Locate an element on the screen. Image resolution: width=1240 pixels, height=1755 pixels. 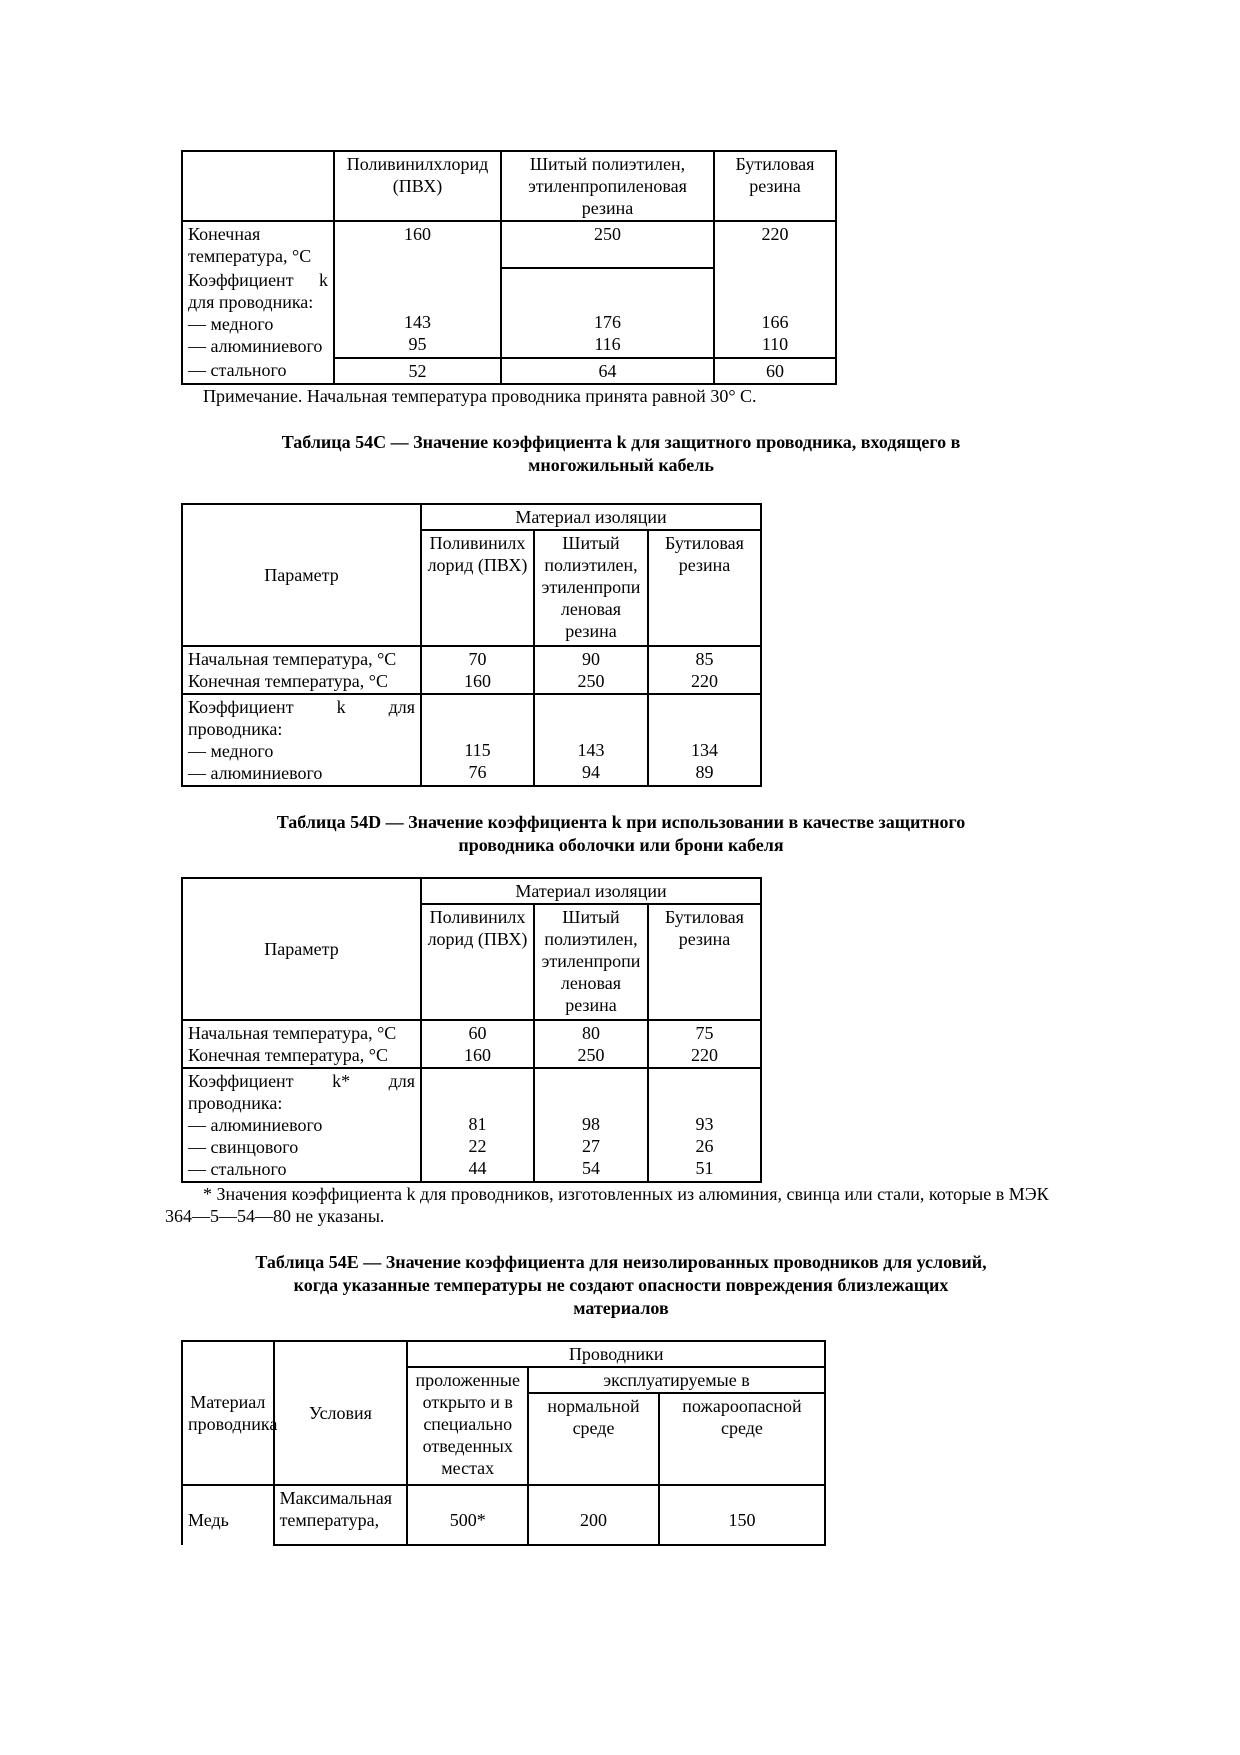
cell-condition-max-temp: Максимальная температура, is located at coordinates (340, 1515).